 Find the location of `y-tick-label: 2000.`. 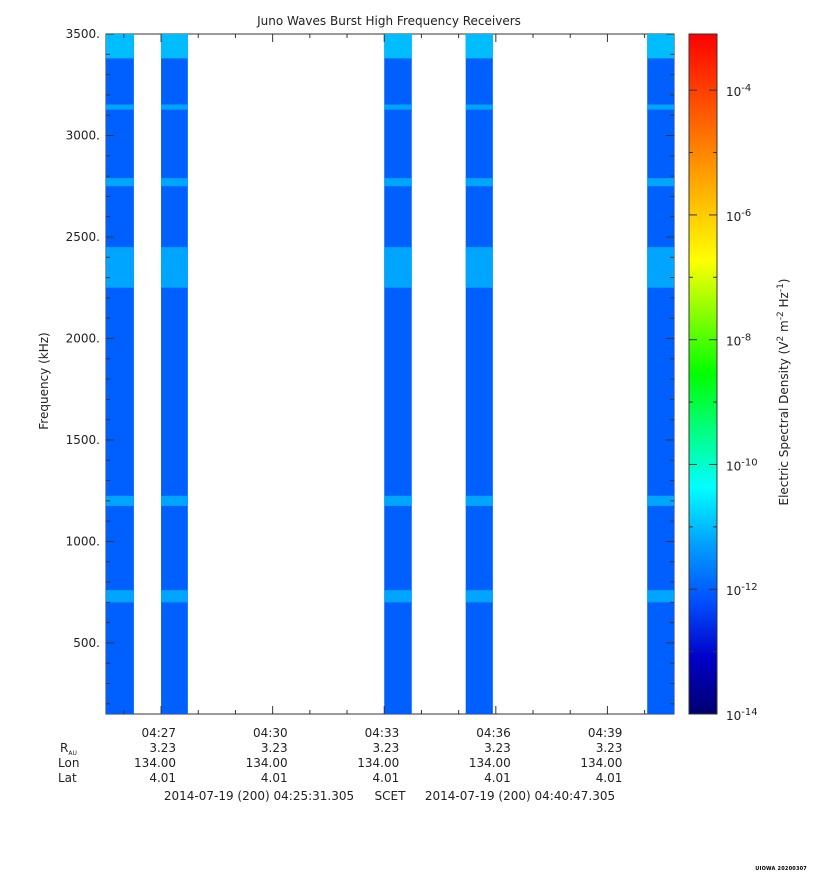

y-tick-label: 2000. is located at coordinates (83, 338).